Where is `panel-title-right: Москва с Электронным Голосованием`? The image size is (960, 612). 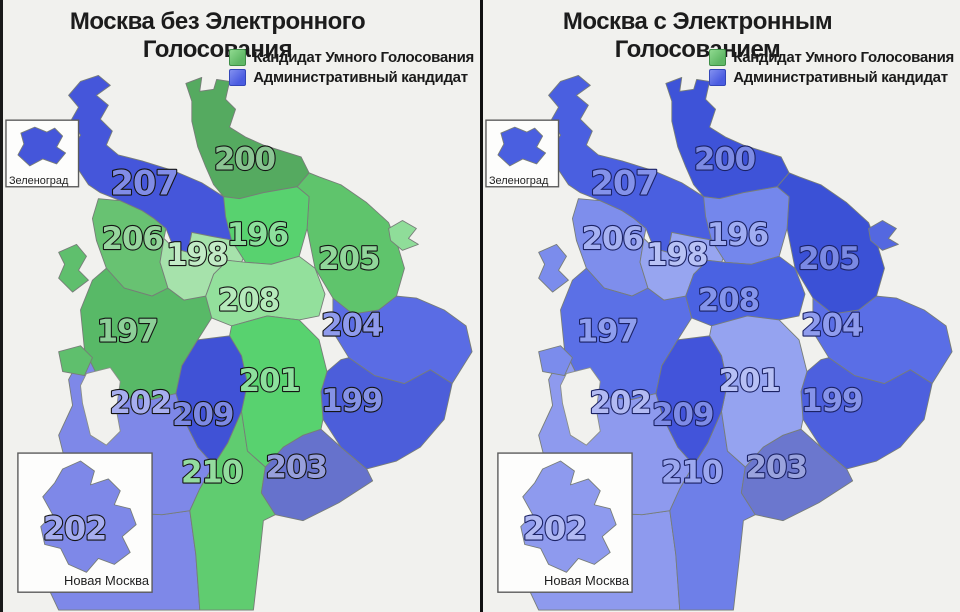
panel-title-right: Москва с Электронным Голосованием is located at coordinates (697, 35).